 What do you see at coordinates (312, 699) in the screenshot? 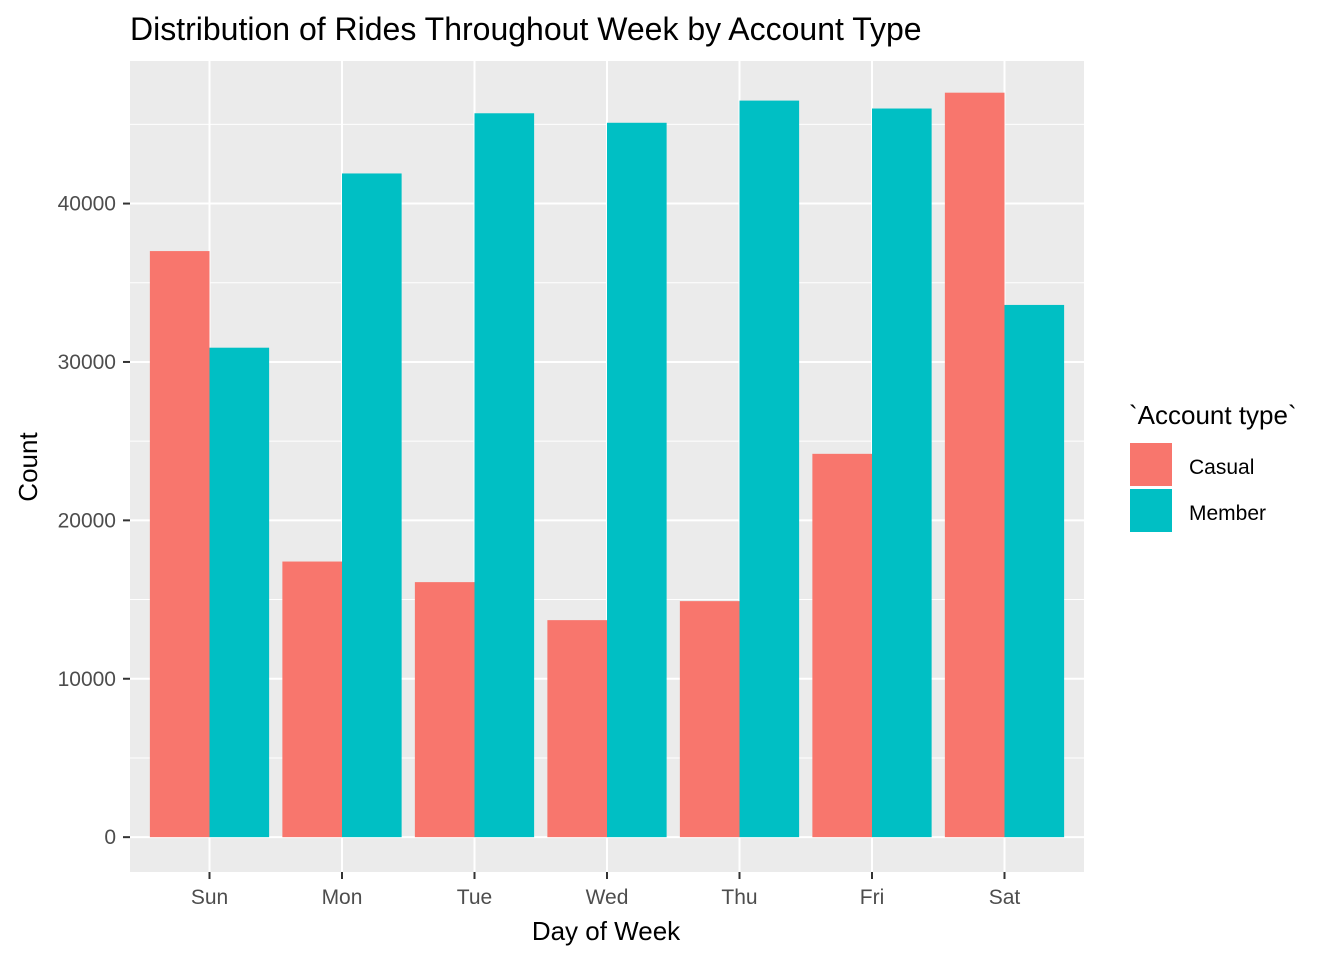
I see `bar-casual-mon` at bounding box center [312, 699].